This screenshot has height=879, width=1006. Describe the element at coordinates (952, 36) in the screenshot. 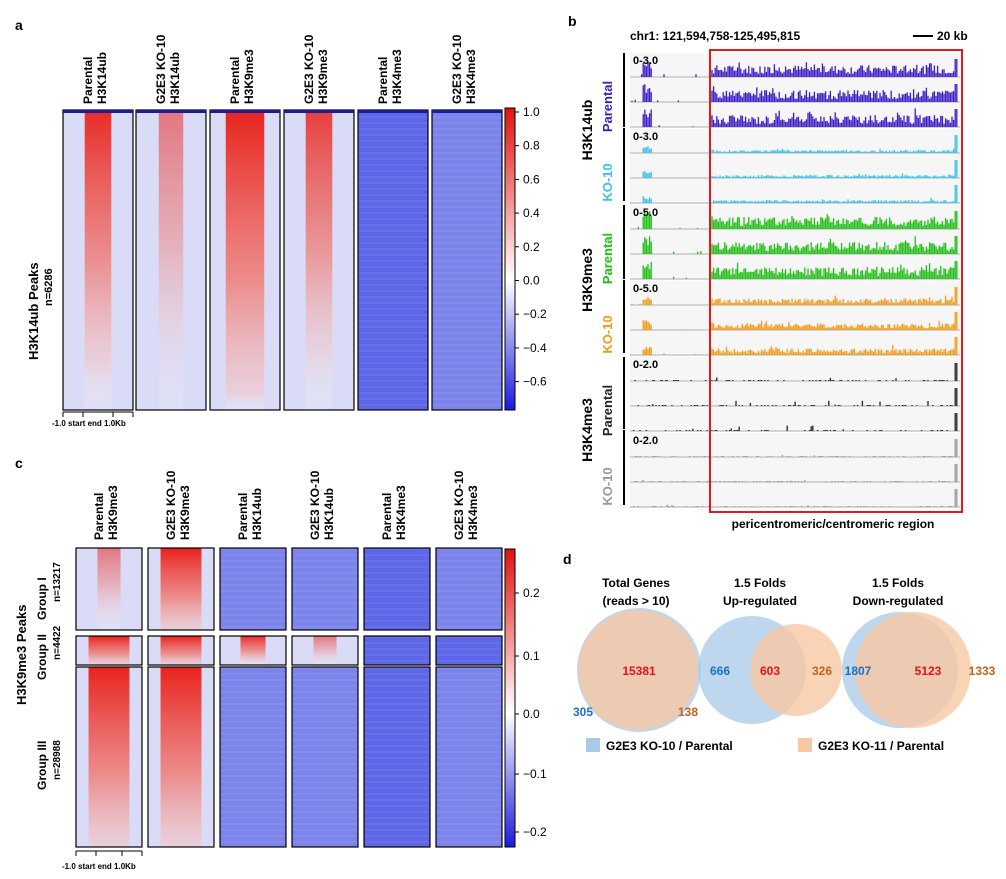

I see `scale-label: 20 kb` at that location.